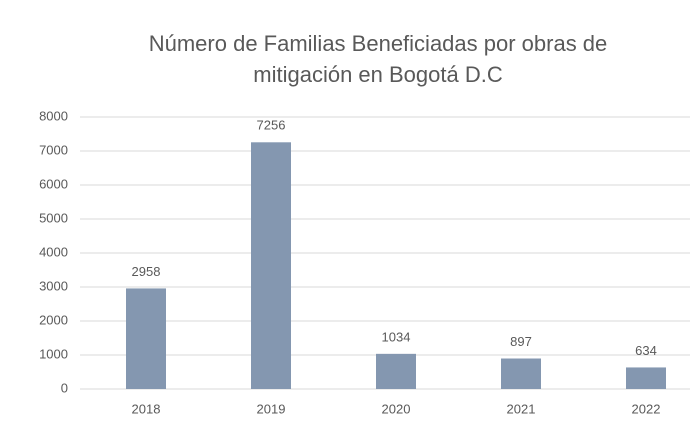 This screenshot has height=422, width=699. Describe the element at coordinates (53, 217) in the screenshot. I see `y-tick-label: 5000` at that location.